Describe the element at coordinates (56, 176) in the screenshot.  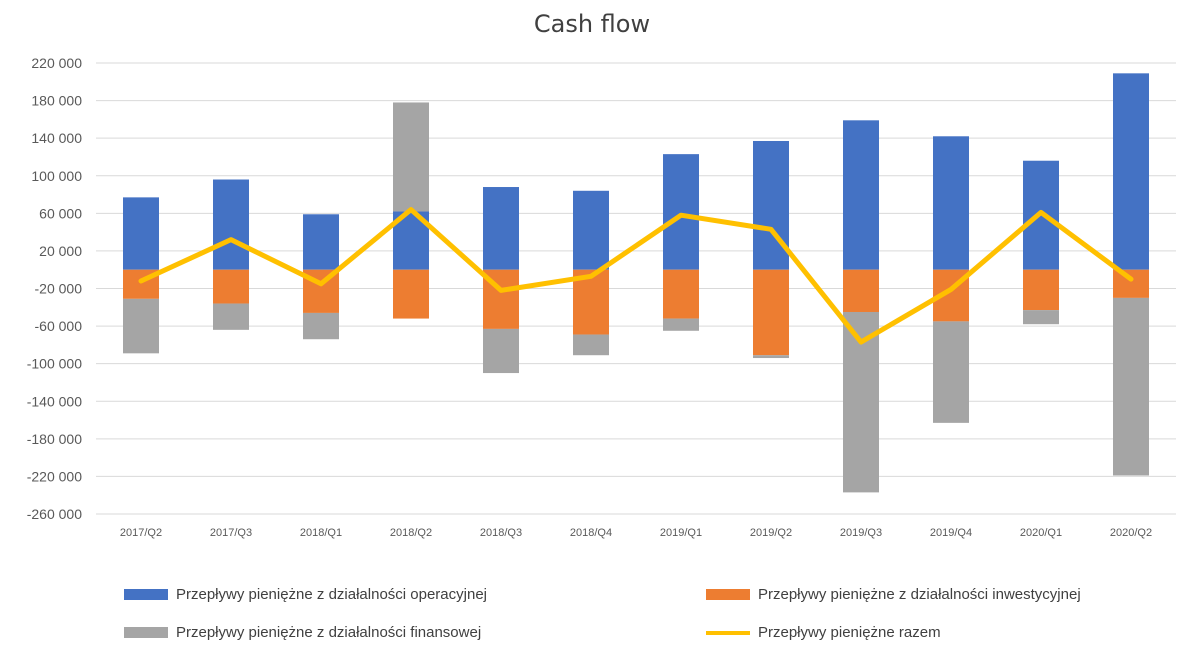
I see `y-tick-label: 100 000` at that location.